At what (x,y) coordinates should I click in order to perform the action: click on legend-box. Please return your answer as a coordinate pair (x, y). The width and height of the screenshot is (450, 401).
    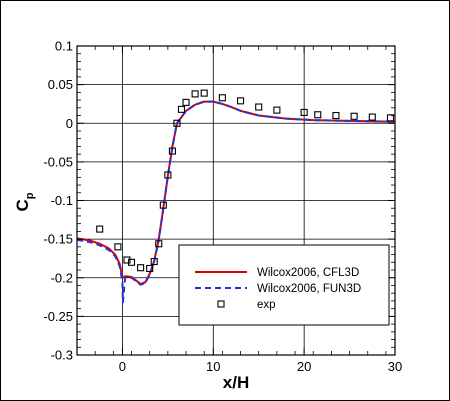
    Looking at the image, I should click on (284, 285).